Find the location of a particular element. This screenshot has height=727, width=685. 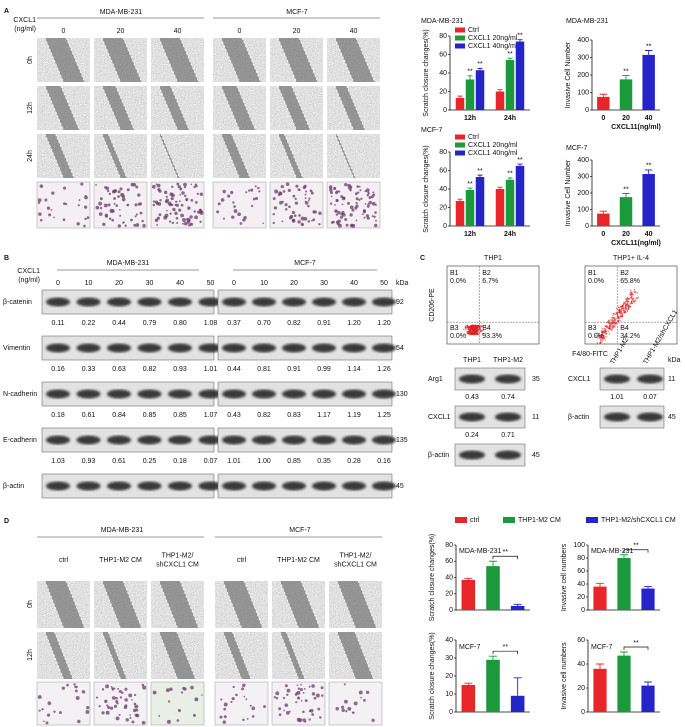

flow-title: THP1+ IL-4 is located at coordinates (631, 258).